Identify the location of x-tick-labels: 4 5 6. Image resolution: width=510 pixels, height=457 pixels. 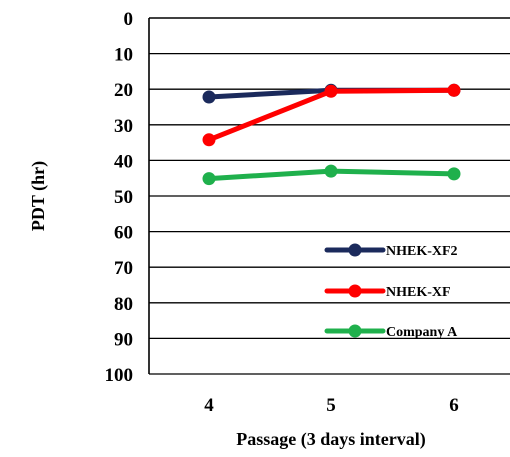
(331, 405).